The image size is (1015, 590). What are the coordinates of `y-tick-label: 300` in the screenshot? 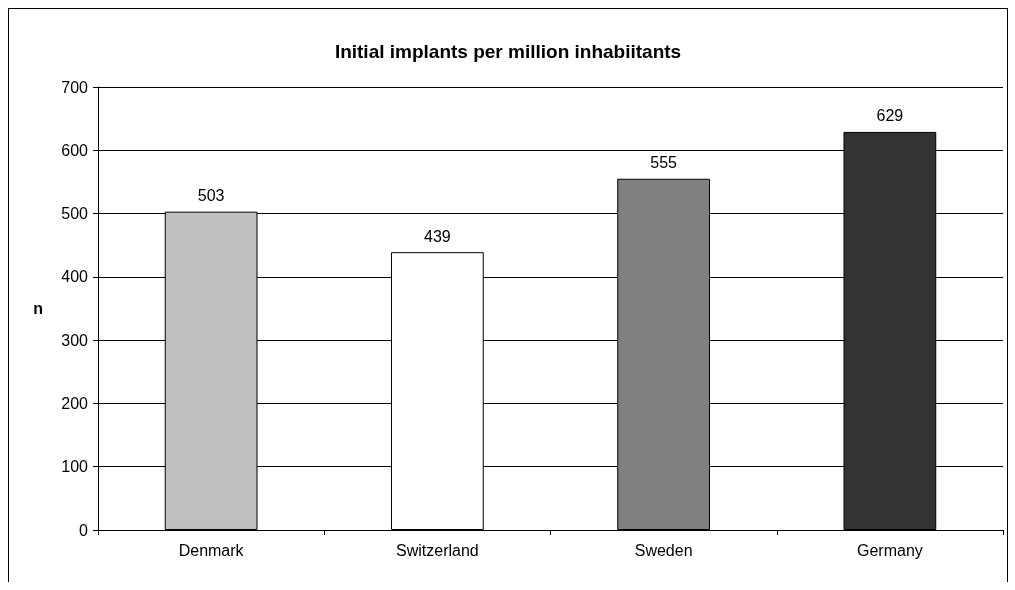 It's located at (75, 340).